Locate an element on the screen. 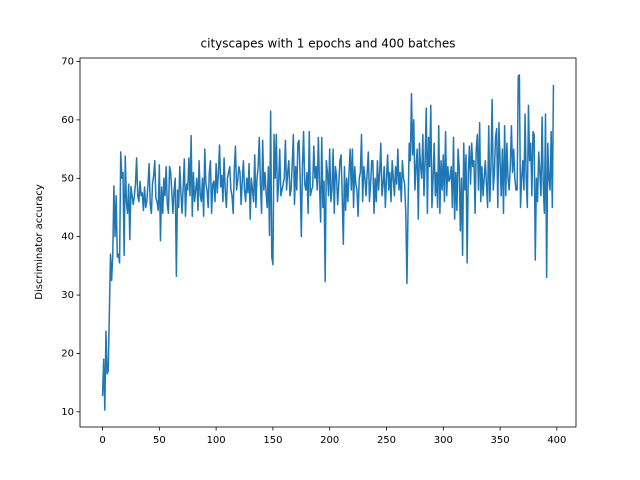 The height and width of the screenshot is (480, 640). y-tick-label: 40 is located at coordinates (67, 237).